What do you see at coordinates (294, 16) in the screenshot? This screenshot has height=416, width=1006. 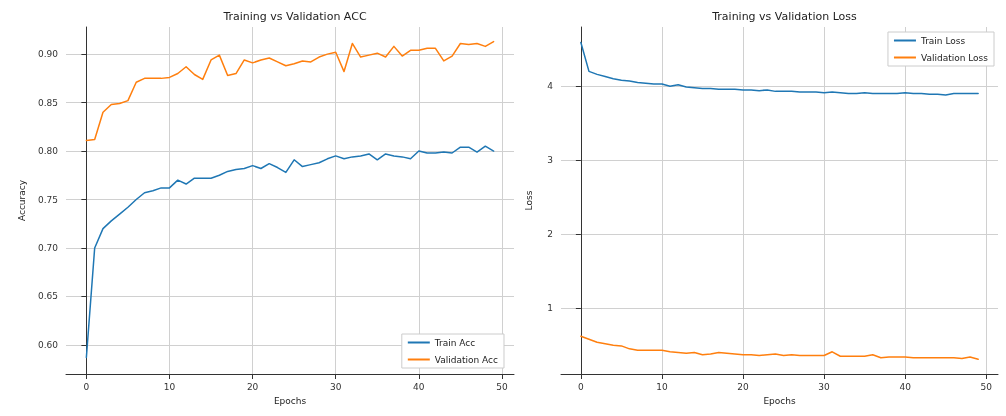 I see `chart-title: Training vs Validation ACC` at bounding box center [294, 16].